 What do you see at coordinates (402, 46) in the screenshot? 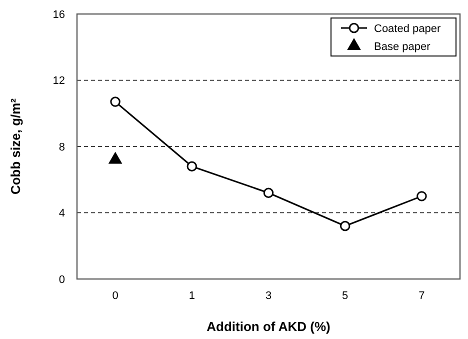
I see `legend-label: Base paper` at bounding box center [402, 46].